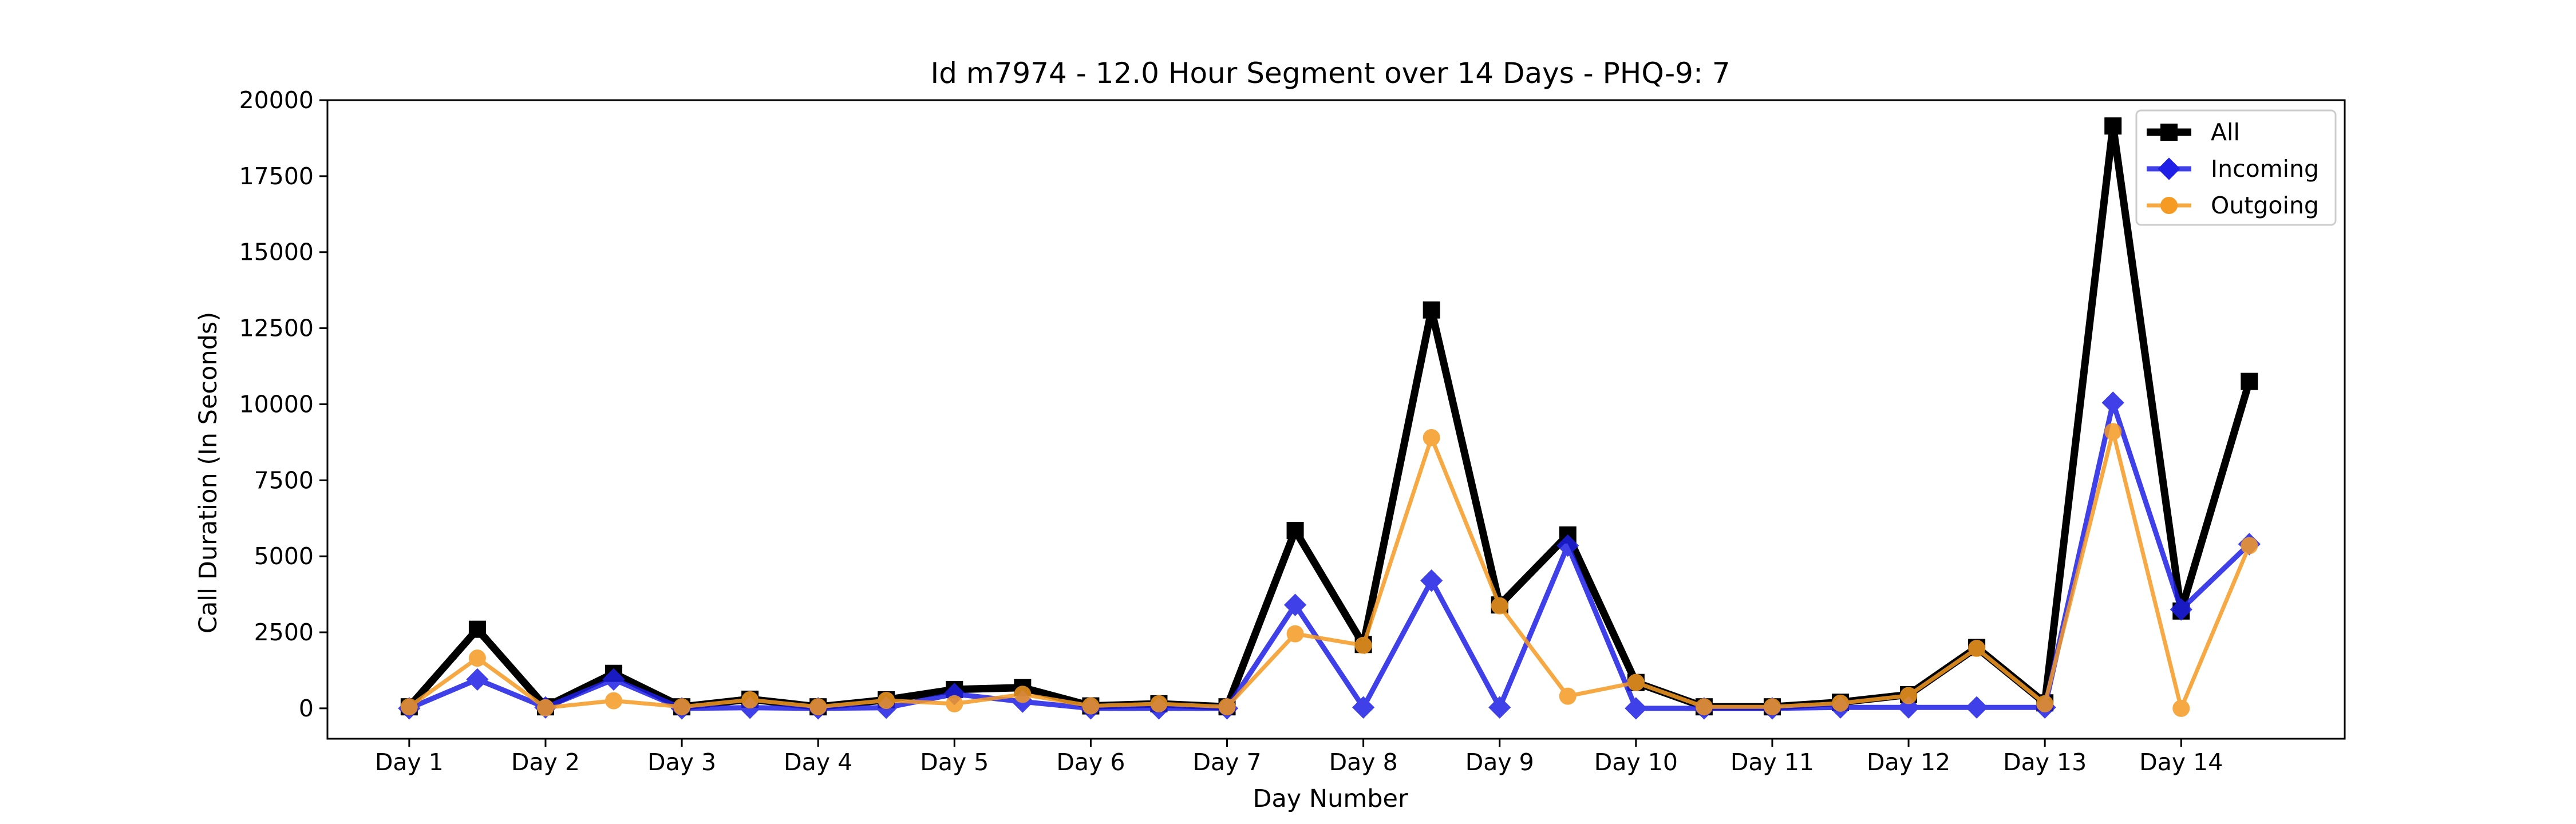 The width and height of the screenshot is (2576, 824). What do you see at coordinates (409, 762) in the screenshot?
I see `x-tick-label: Day 1` at bounding box center [409, 762].